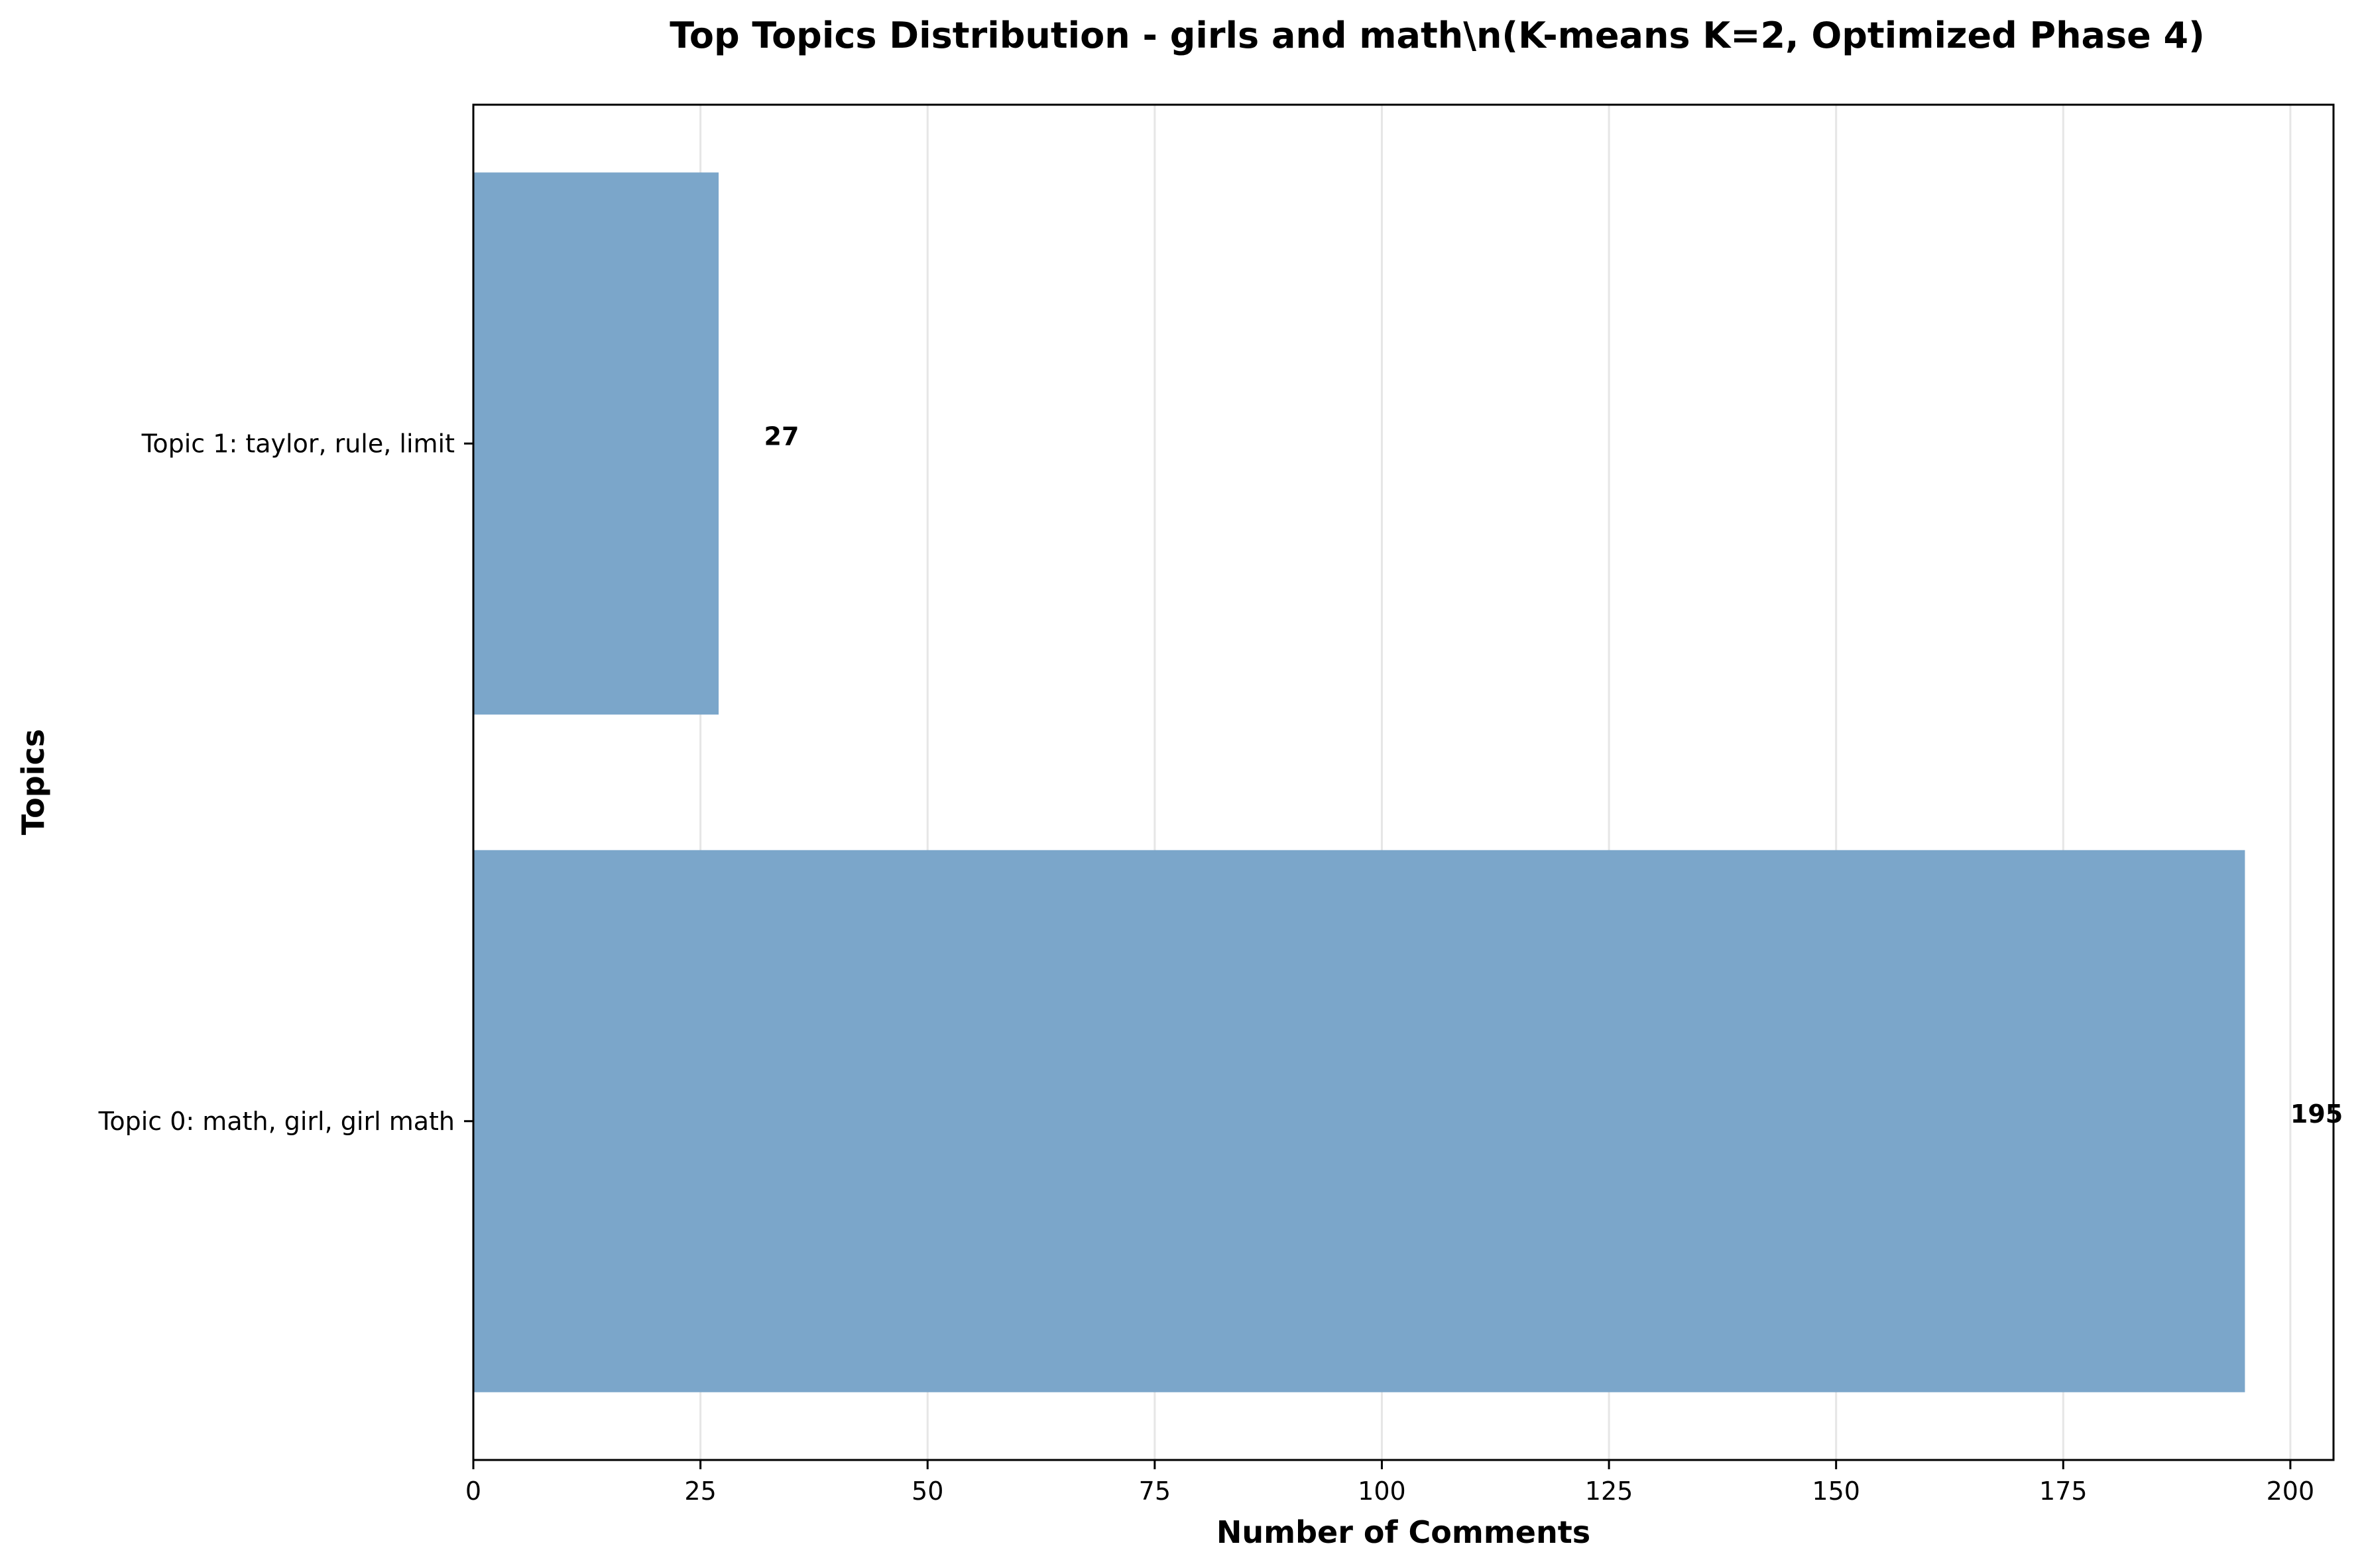 The image size is (2364, 1568). I want to click on x-tick-label: 100, so click(1382, 1491).